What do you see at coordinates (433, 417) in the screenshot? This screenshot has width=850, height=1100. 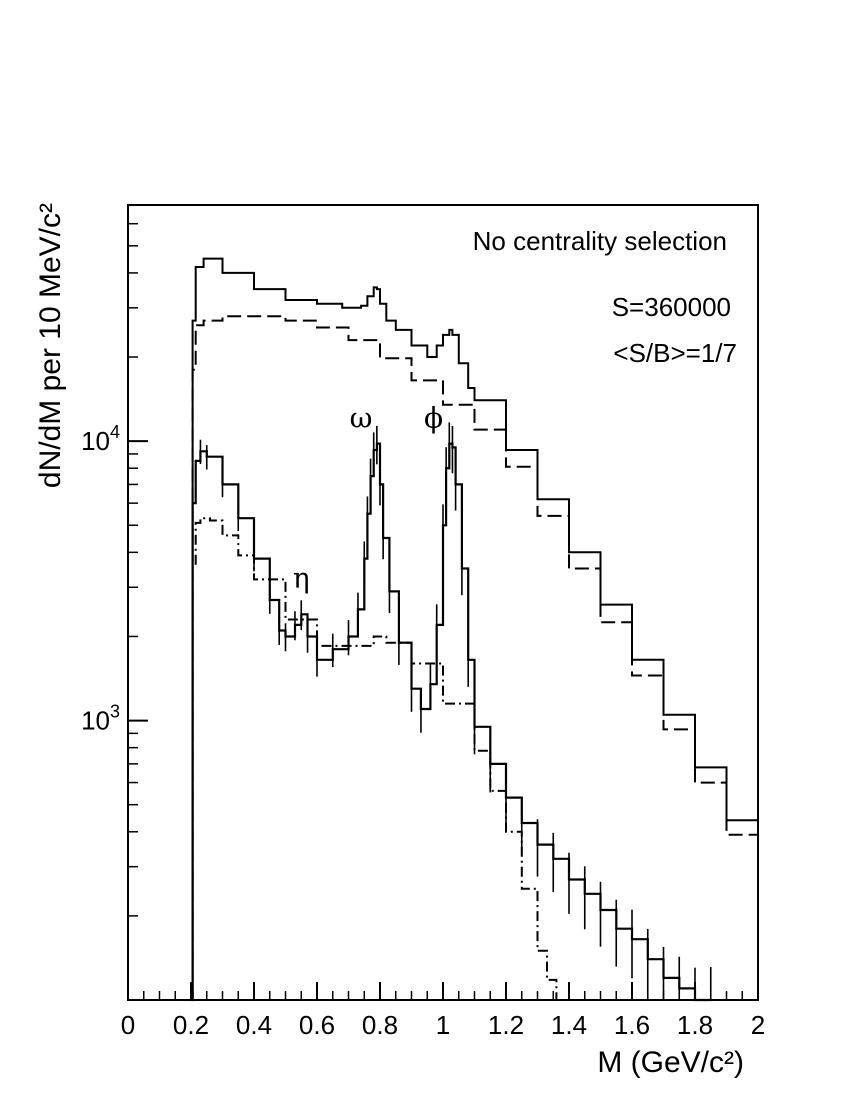 I see `peak-label: ϕ` at bounding box center [433, 417].